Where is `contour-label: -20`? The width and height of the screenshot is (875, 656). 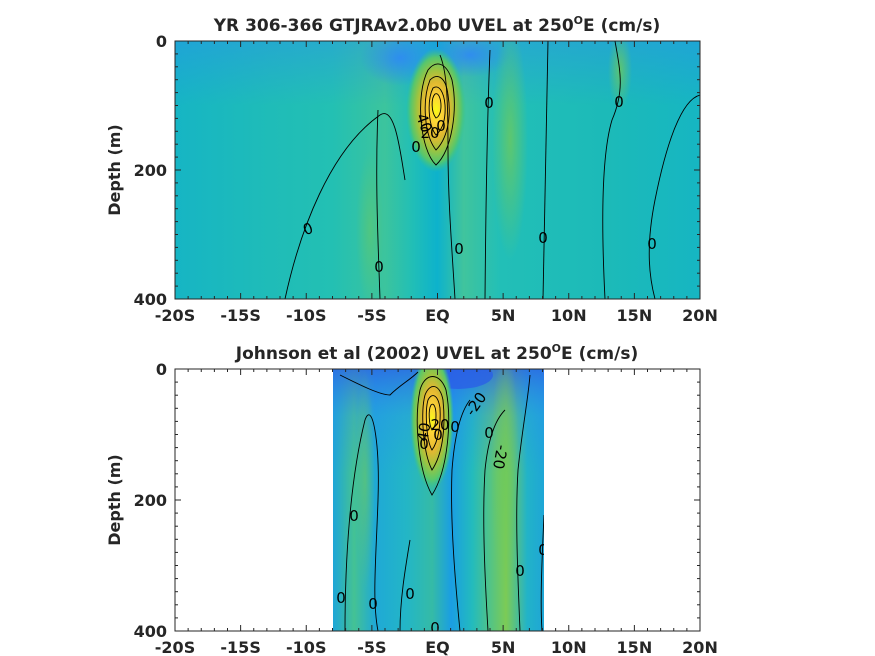
contour-label: -20 is located at coordinates (500, 456).